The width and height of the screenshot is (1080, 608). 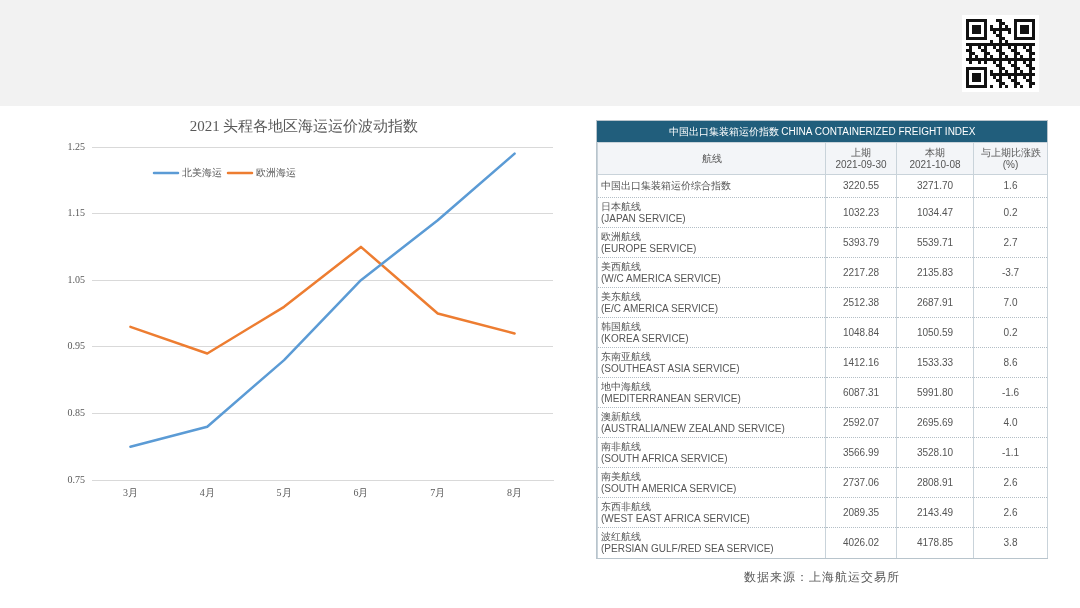 What do you see at coordinates (711, 302) in the screenshot?
I see `category-label: 美东航线 (E/C AMERICA SERVICE)` at bounding box center [711, 302].